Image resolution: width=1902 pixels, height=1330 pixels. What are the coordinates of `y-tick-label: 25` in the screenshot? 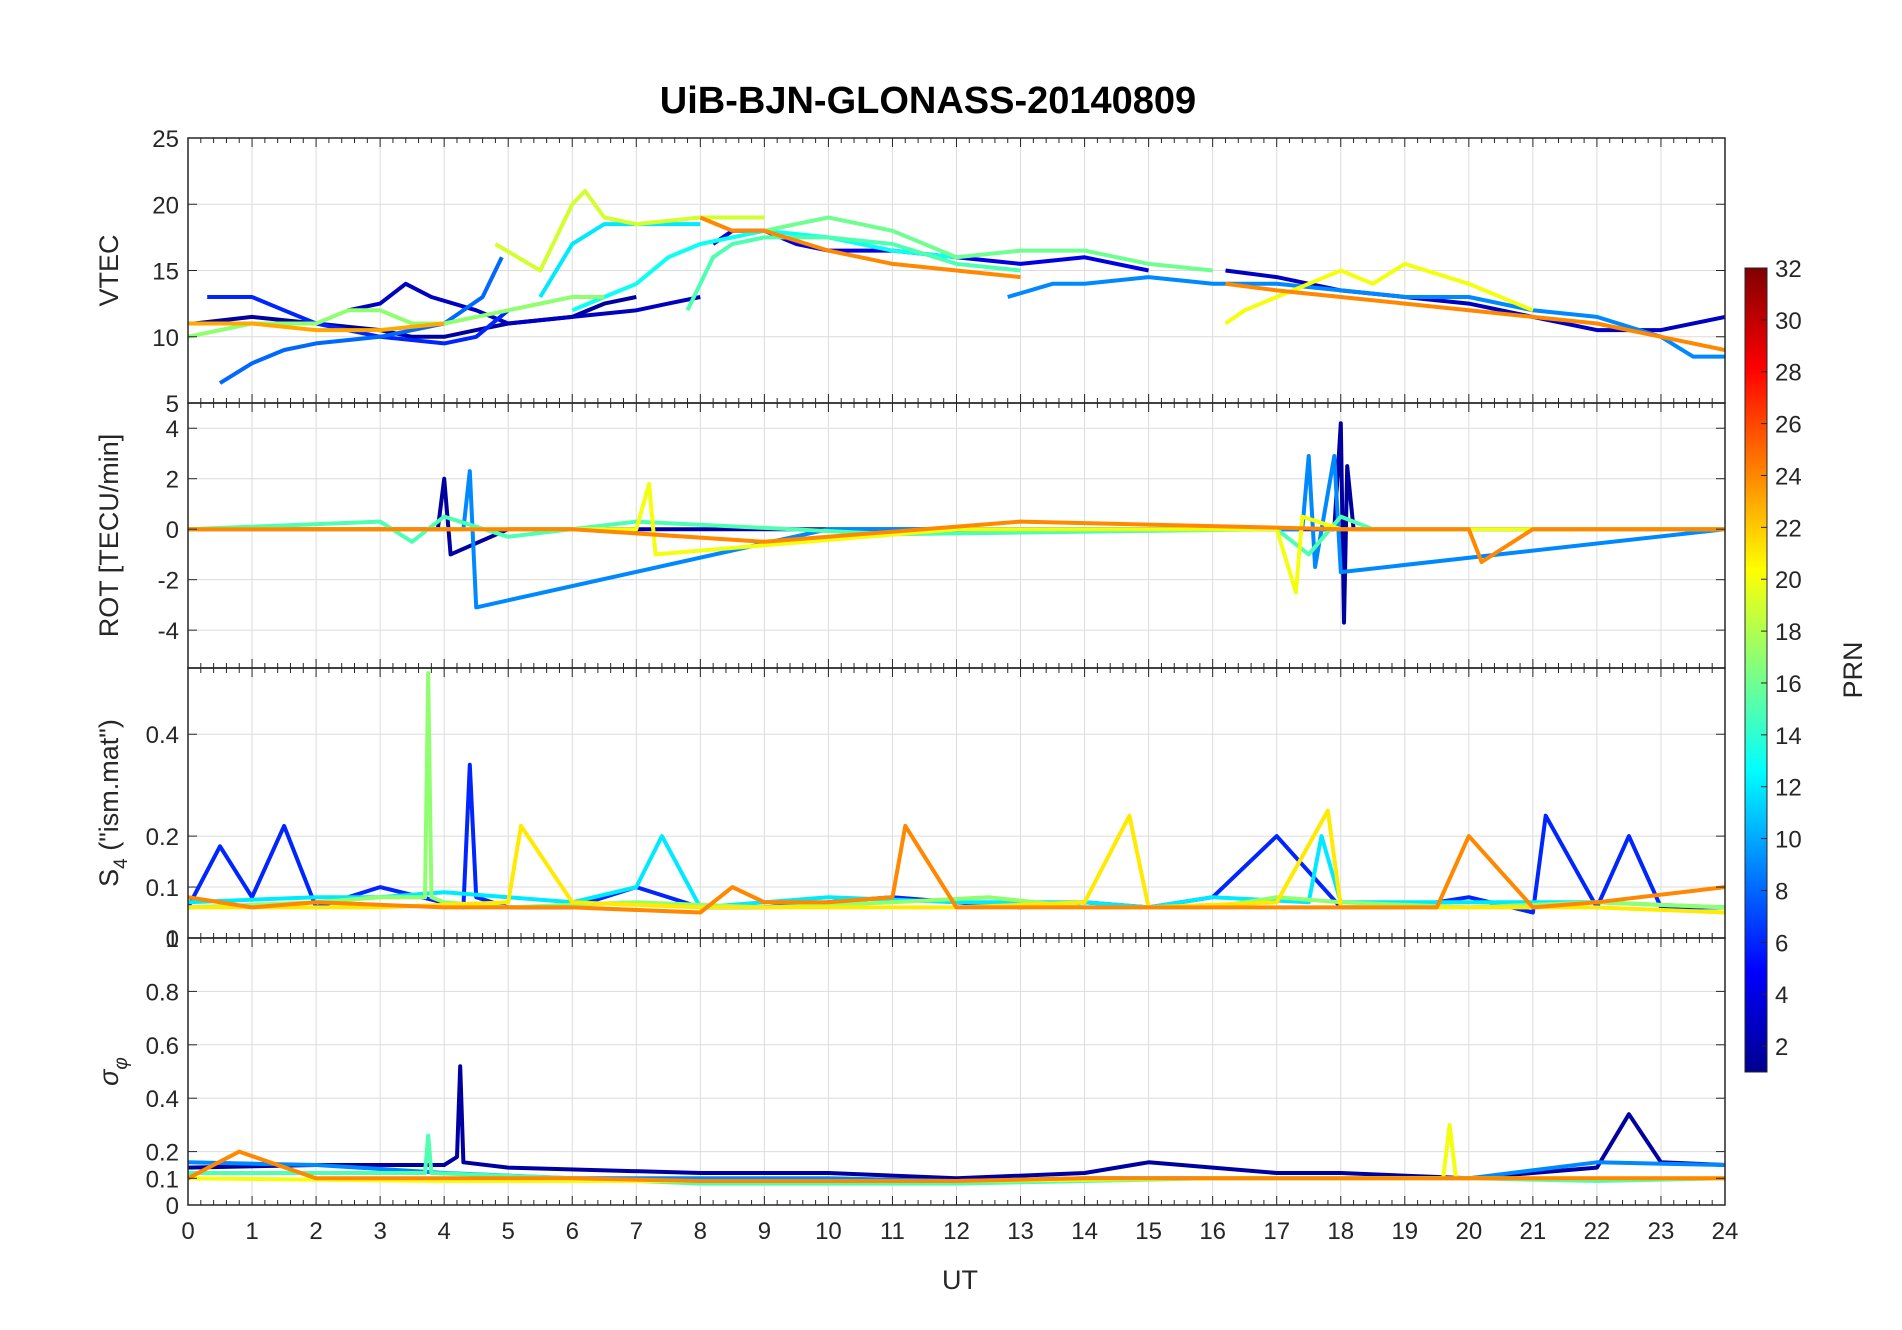 It's located at (165, 139).